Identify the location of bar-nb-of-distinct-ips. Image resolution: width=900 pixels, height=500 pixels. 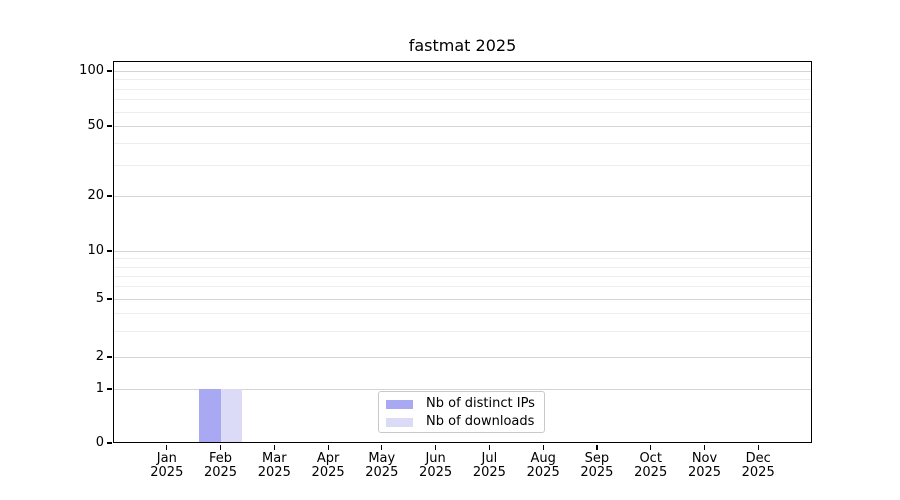
(210, 416).